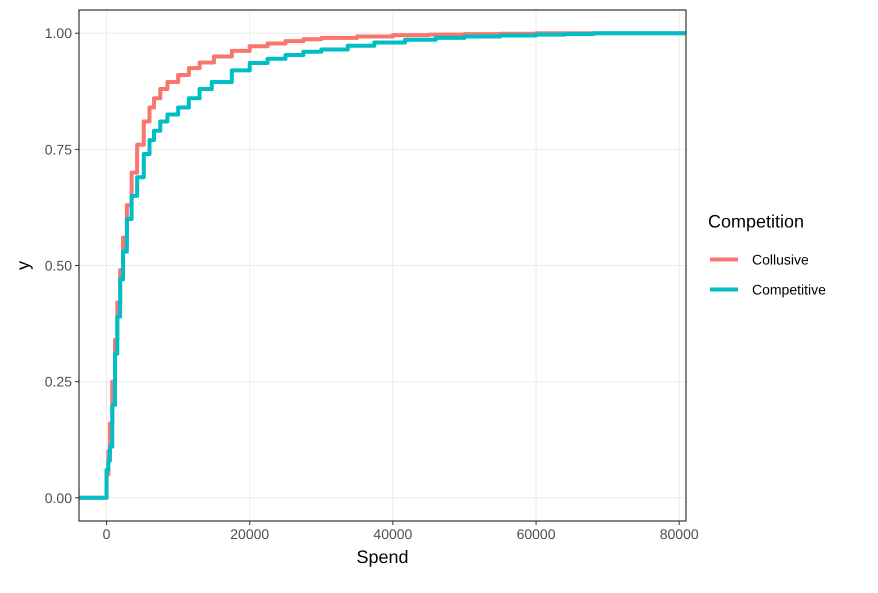 Image resolution: width=878 pixels, height=593 pixels. I want to click on x-axis-title: Spend, so click(382, 557).